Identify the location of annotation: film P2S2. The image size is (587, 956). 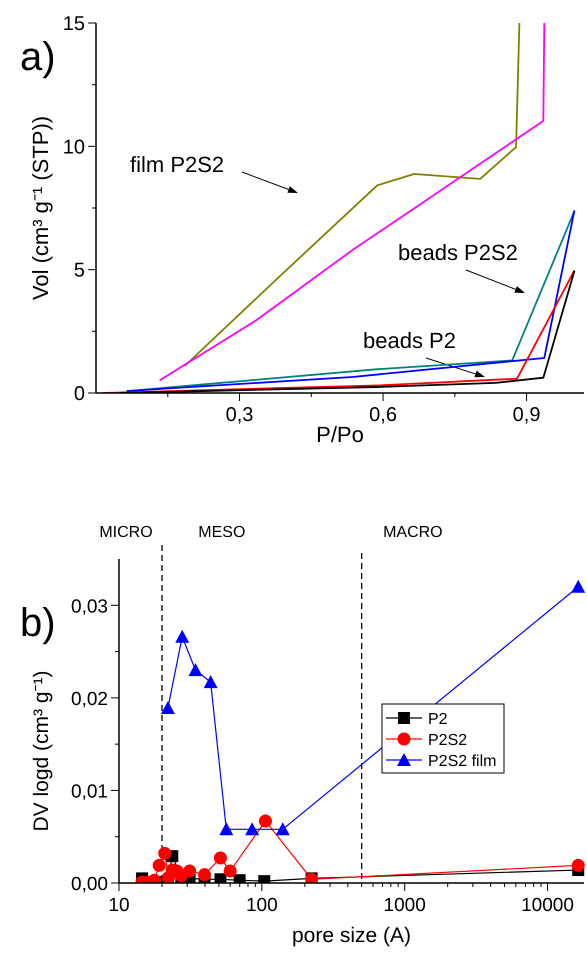
(177, 164).